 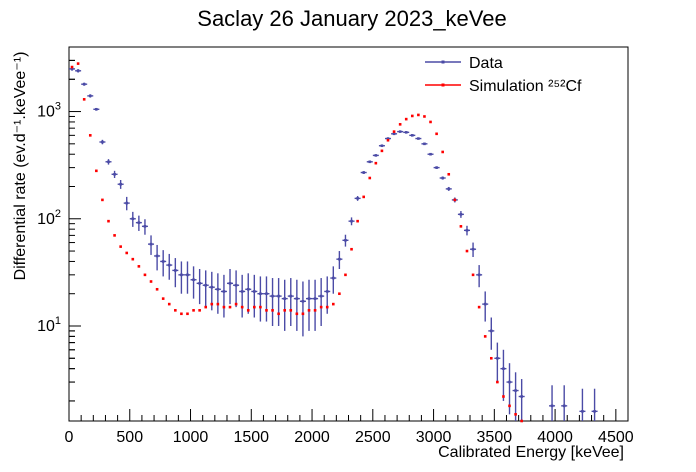 I want to click on legend-data-marker, so click(x=443, y=62).